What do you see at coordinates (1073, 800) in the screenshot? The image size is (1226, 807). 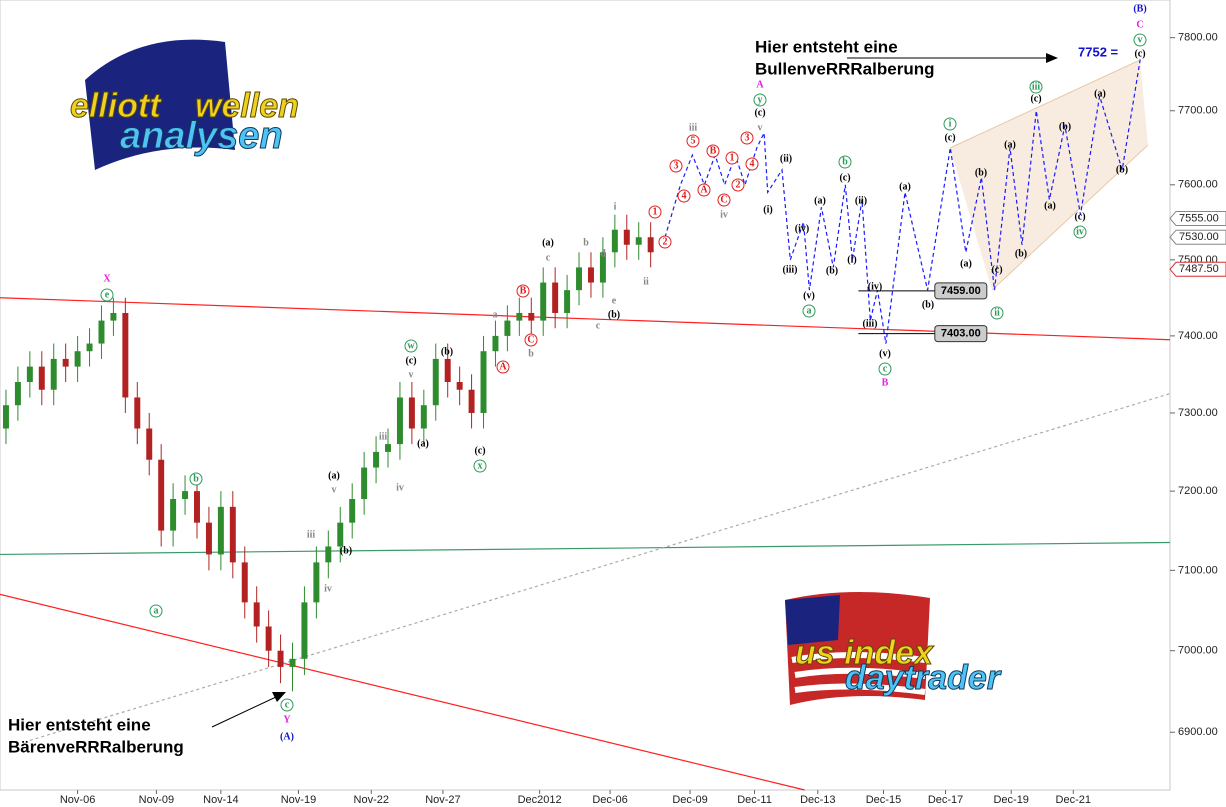 I see `x-tick-label: Dec-21` at bounding box center [1073, 800].